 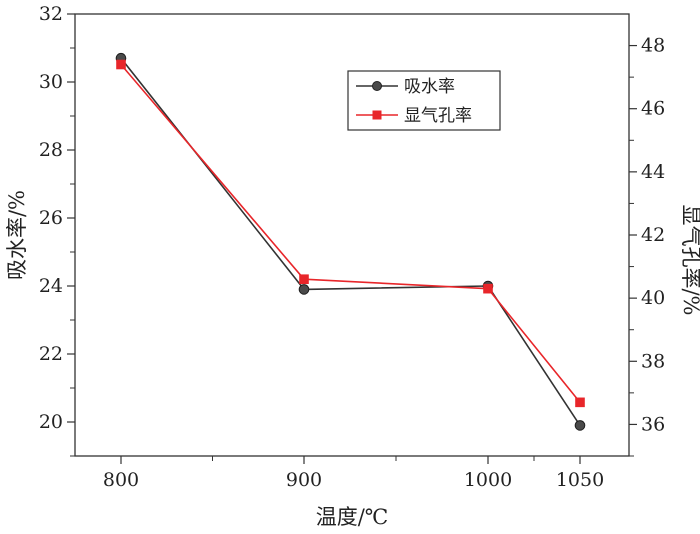 What do you see at coordinates (653, 172) in the screenshot?
I see `y-right-tick-label: 44` at bounding box center [653, 172].